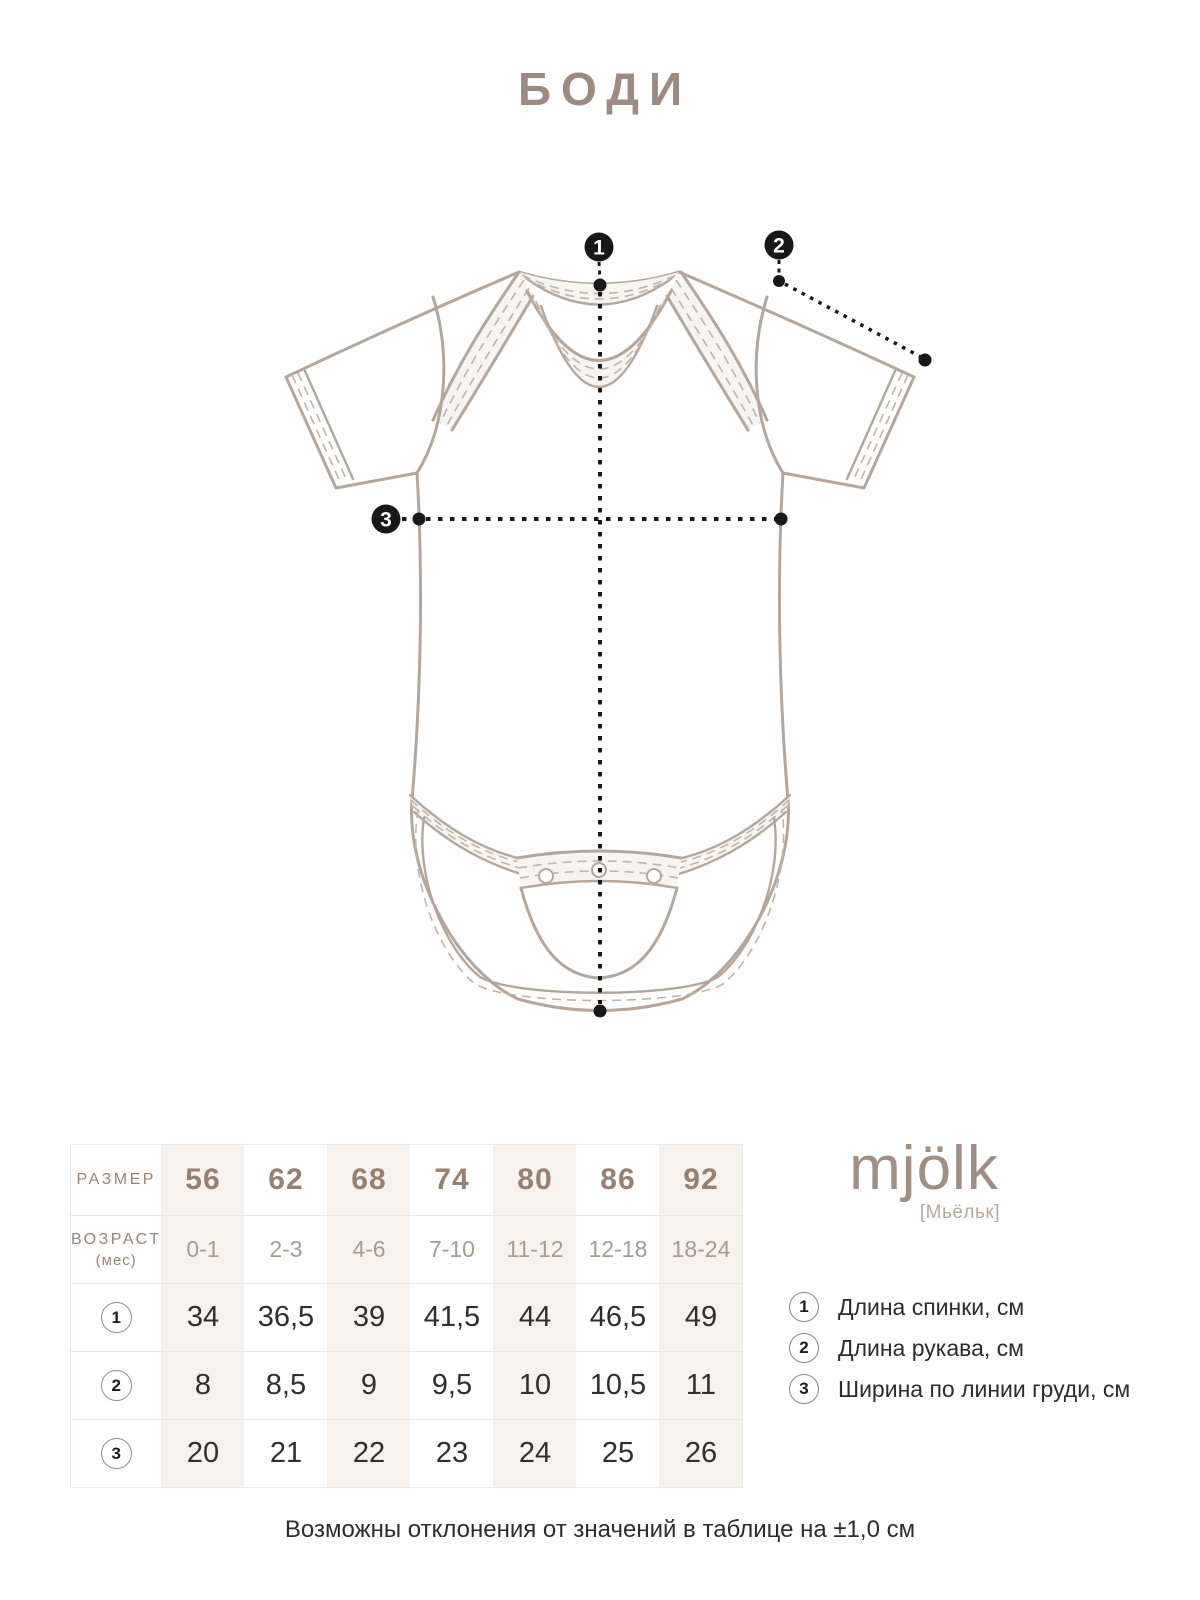 The image size is (1200, 1600). I want to click on left-armhole-seam, so click(430, 385).